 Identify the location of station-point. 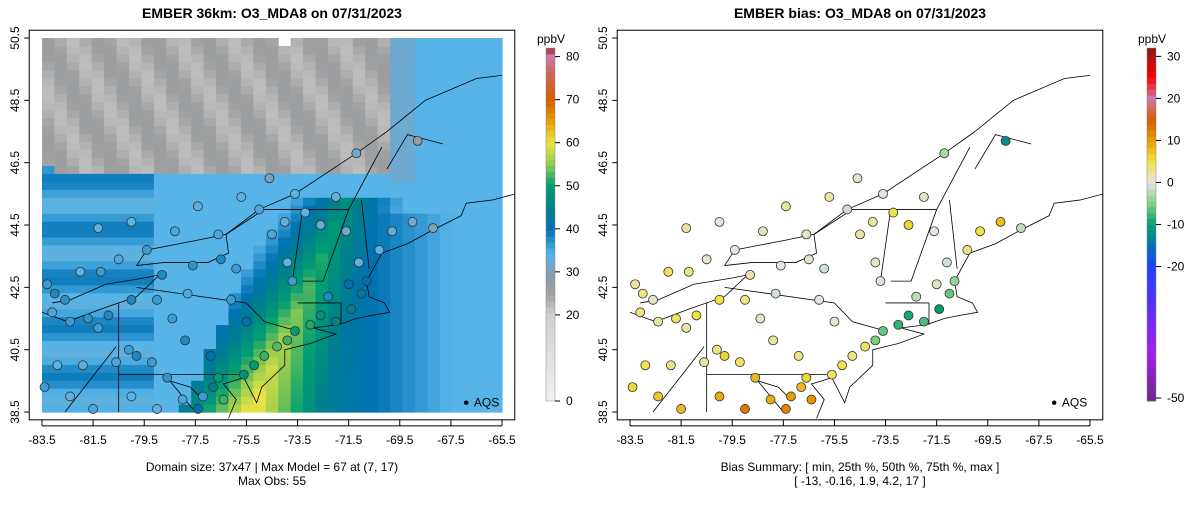
(82, 365).